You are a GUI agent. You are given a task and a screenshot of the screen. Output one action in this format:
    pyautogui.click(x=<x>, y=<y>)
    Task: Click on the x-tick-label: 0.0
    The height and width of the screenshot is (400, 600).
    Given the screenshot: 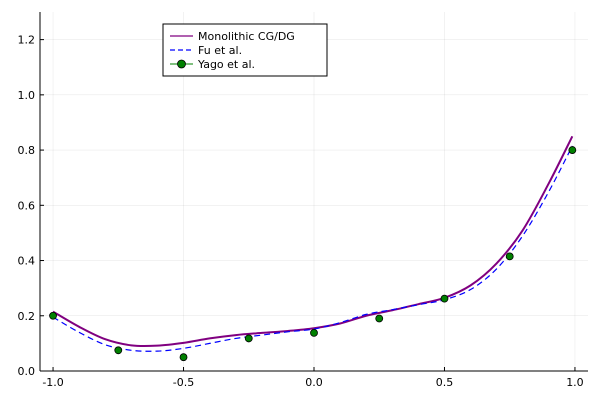 What is the action you would take?
    pyautogui.click(x=314, y=382)
    